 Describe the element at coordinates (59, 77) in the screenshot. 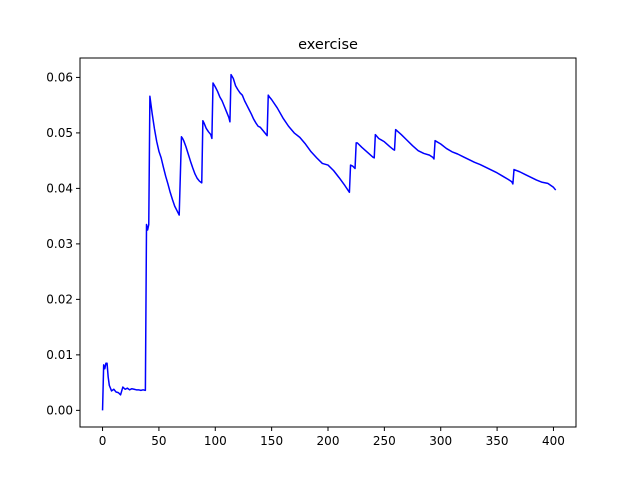

I see `y-tick-label: 0.06` at that location.